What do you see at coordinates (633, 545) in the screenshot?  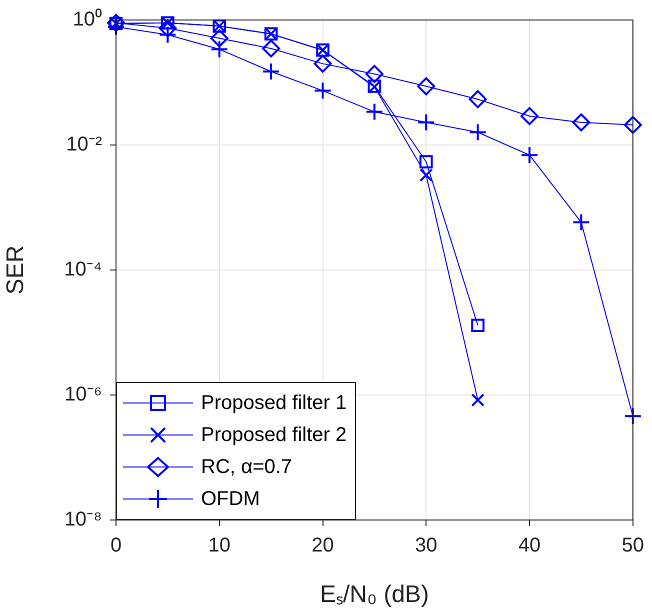 I see `x-tick-label: 50` at bounding box center [633, 545].